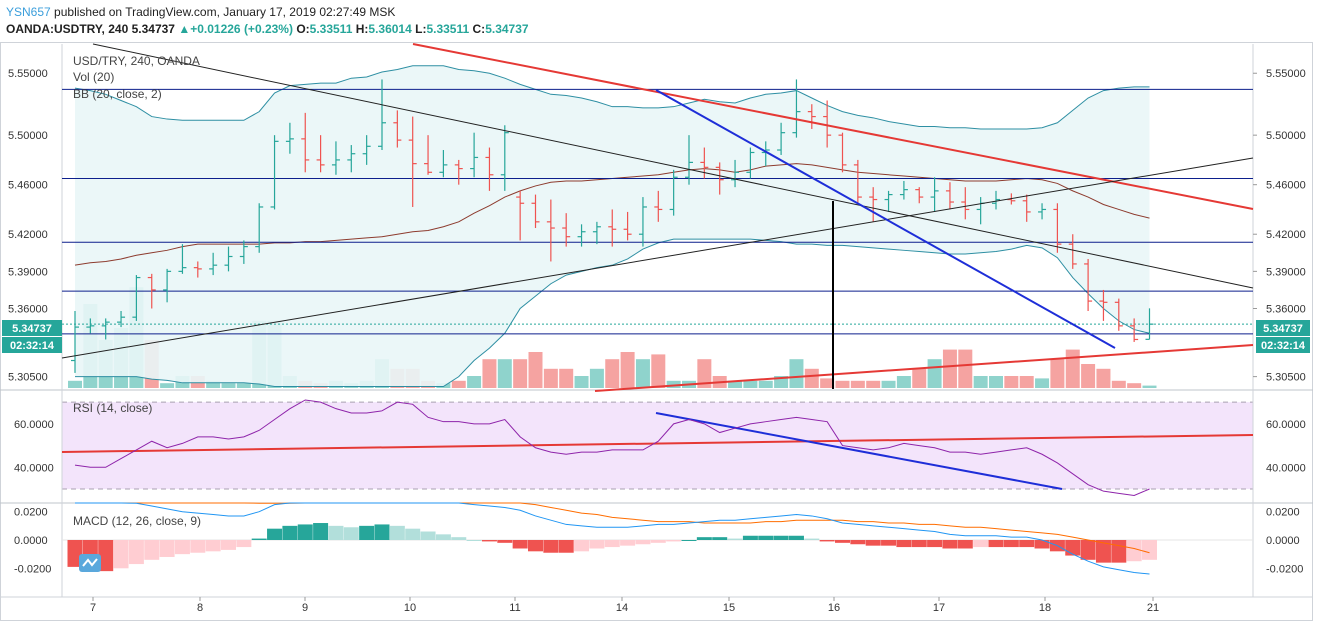 This screenshot has width=1318, height=625. I want to click on time-tick-label: 10, so click(410, 608).